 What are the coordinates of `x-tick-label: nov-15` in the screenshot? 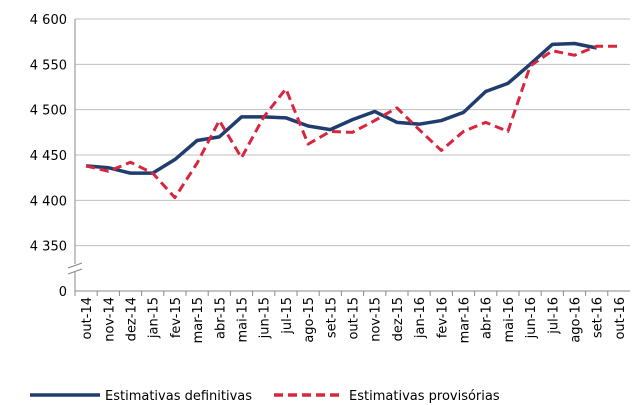 It's located at (376, 319).